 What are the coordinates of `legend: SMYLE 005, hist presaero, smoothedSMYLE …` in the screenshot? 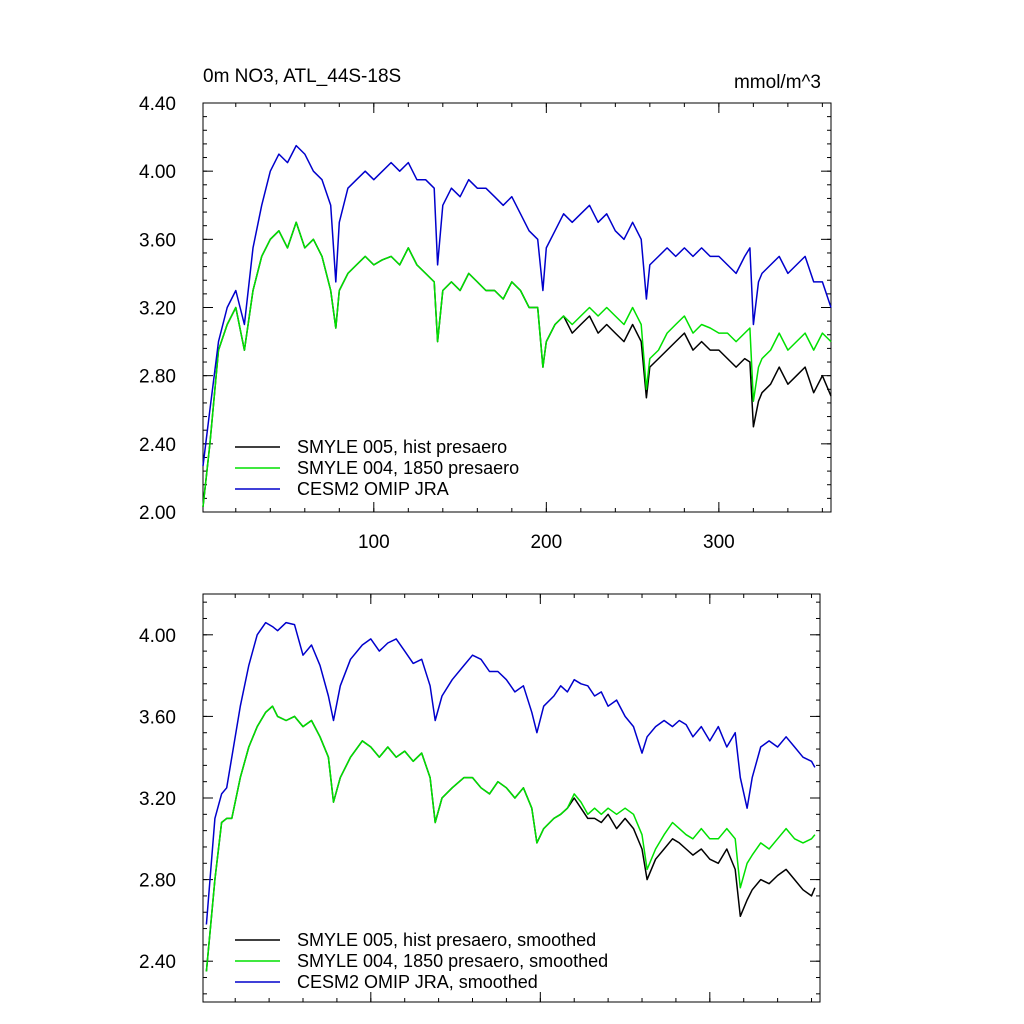 It's located at (421, 961).